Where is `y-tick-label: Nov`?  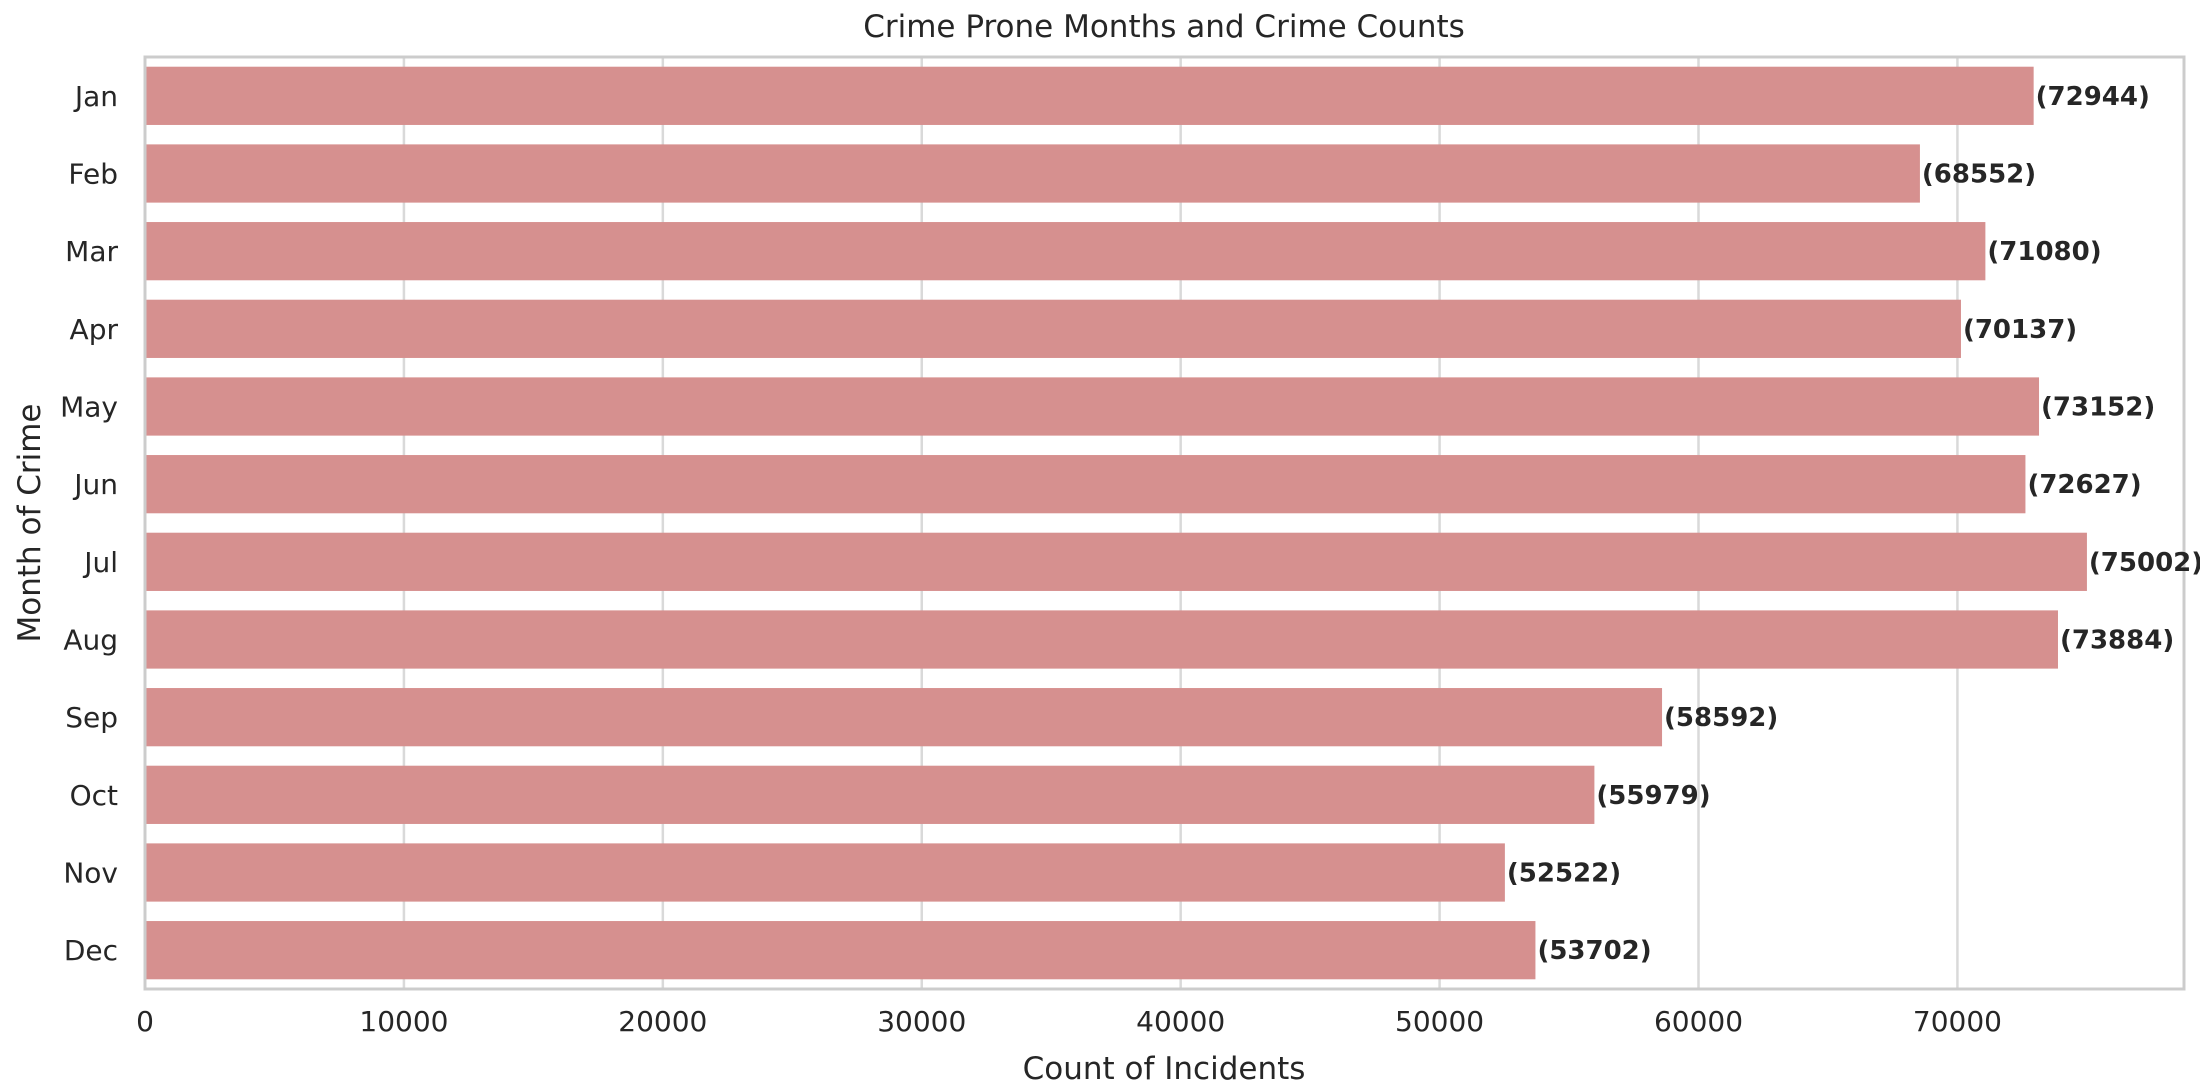 y-tick-label: Nov is located at coordinates (90, 873).